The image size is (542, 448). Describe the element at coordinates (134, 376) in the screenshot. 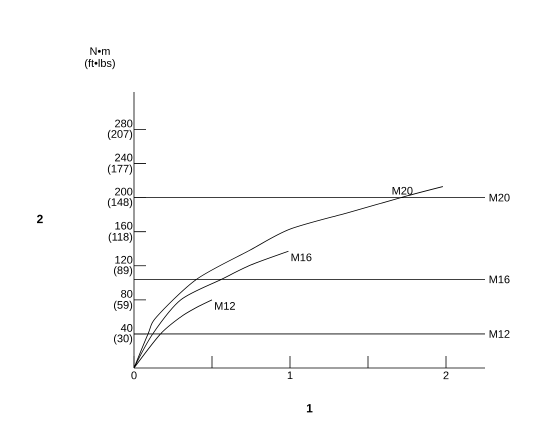

I see `x-tick-label: 0` at that location.